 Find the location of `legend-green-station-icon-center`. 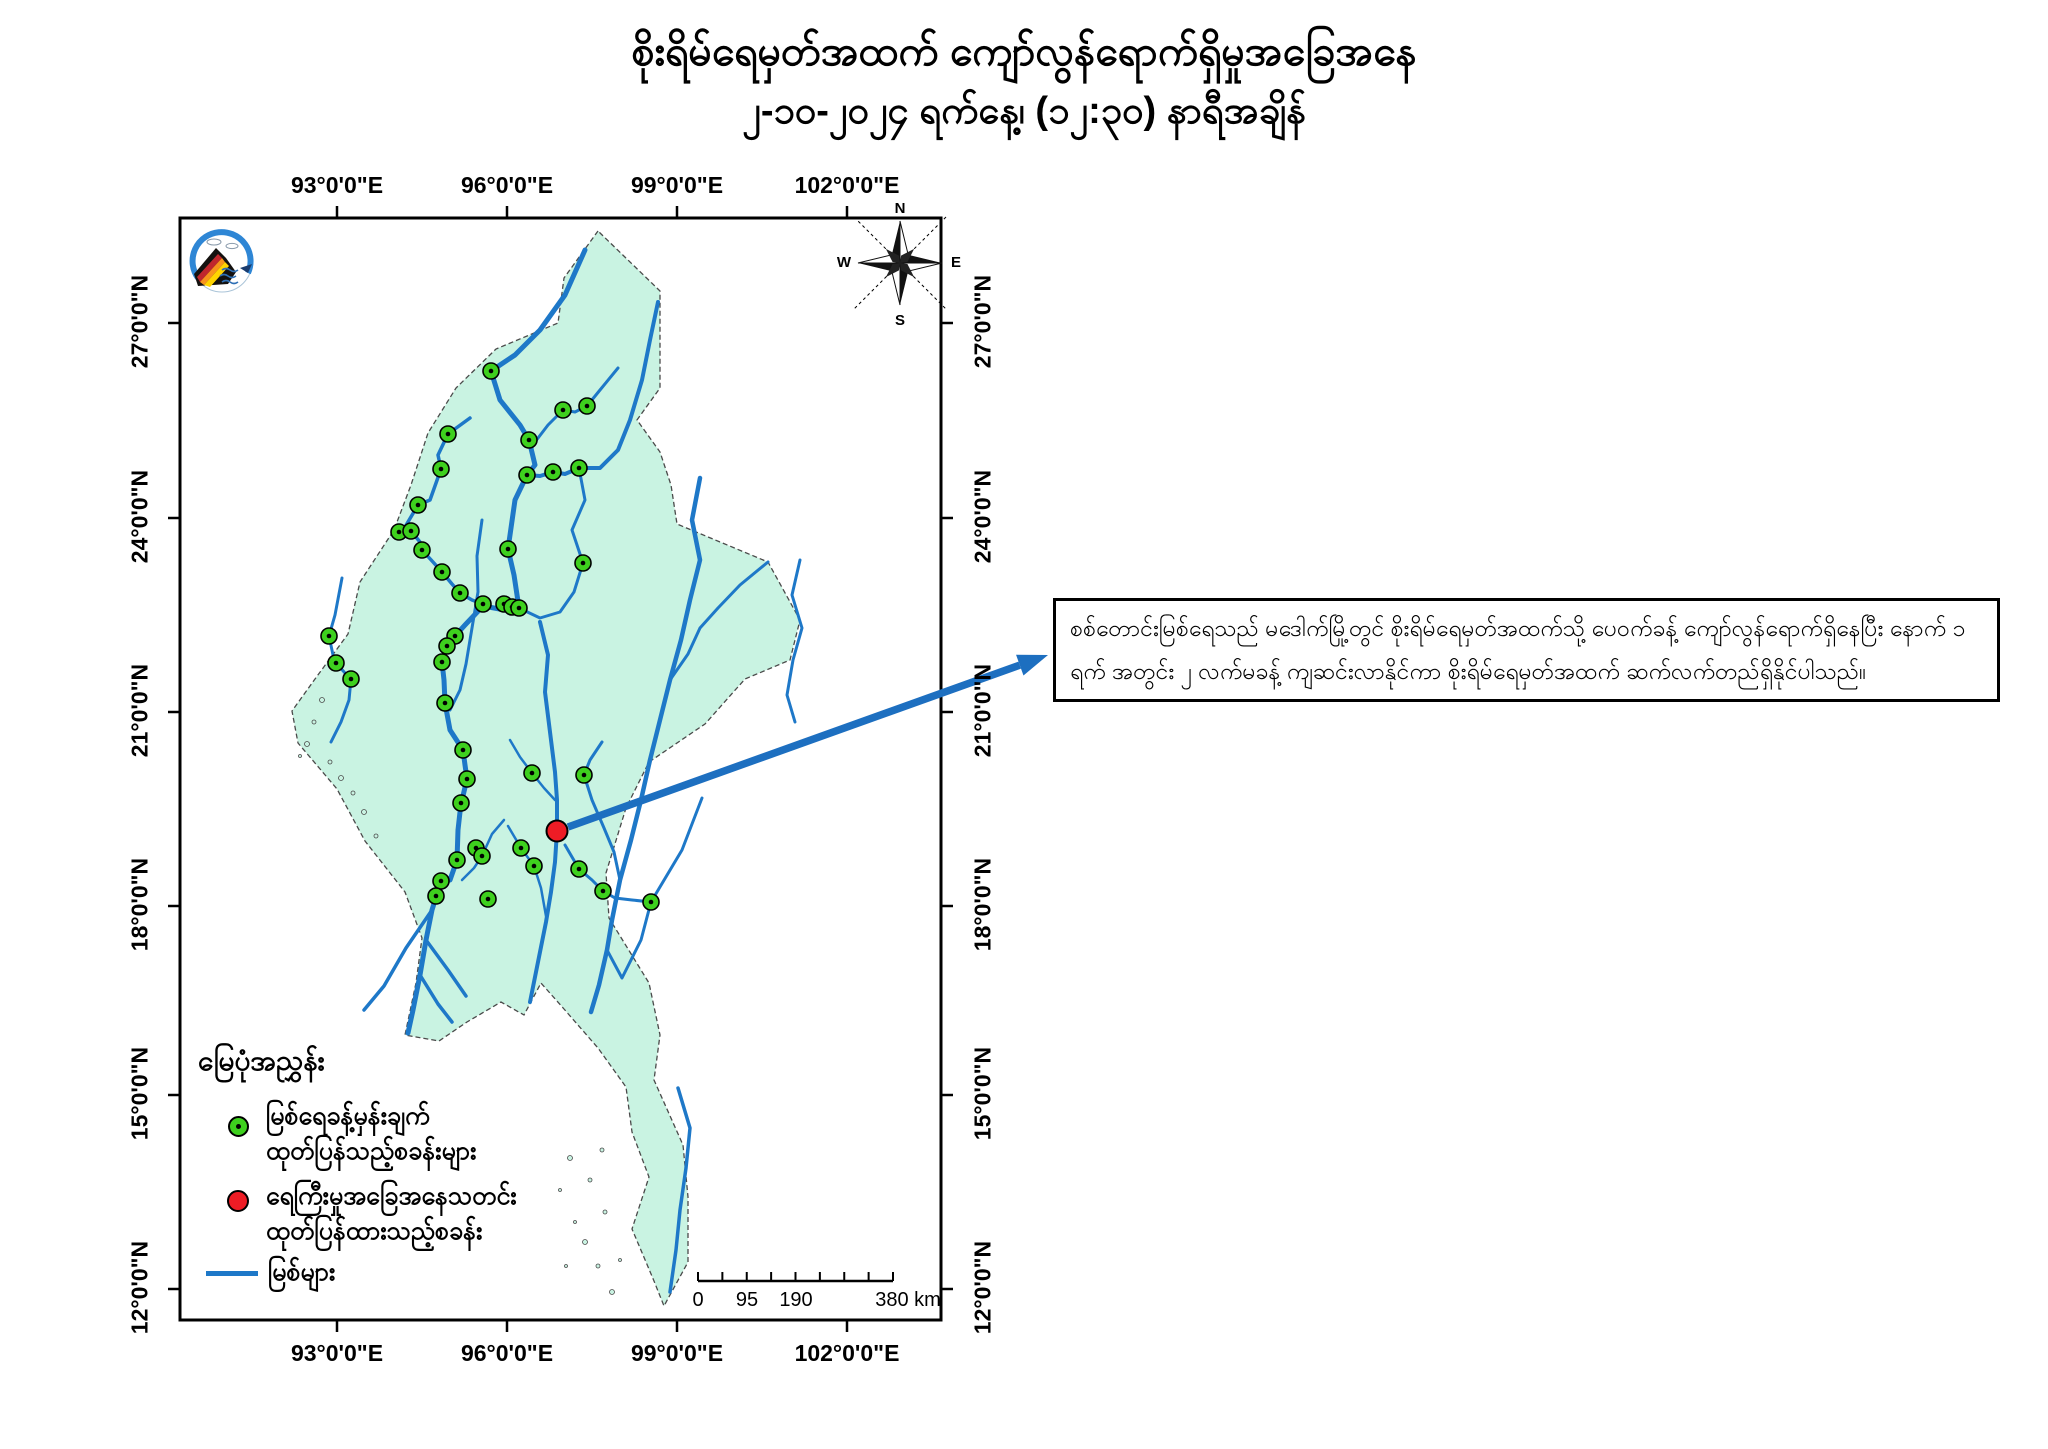

legend-green-station-icon-center is located at coordinates (238, 1126).